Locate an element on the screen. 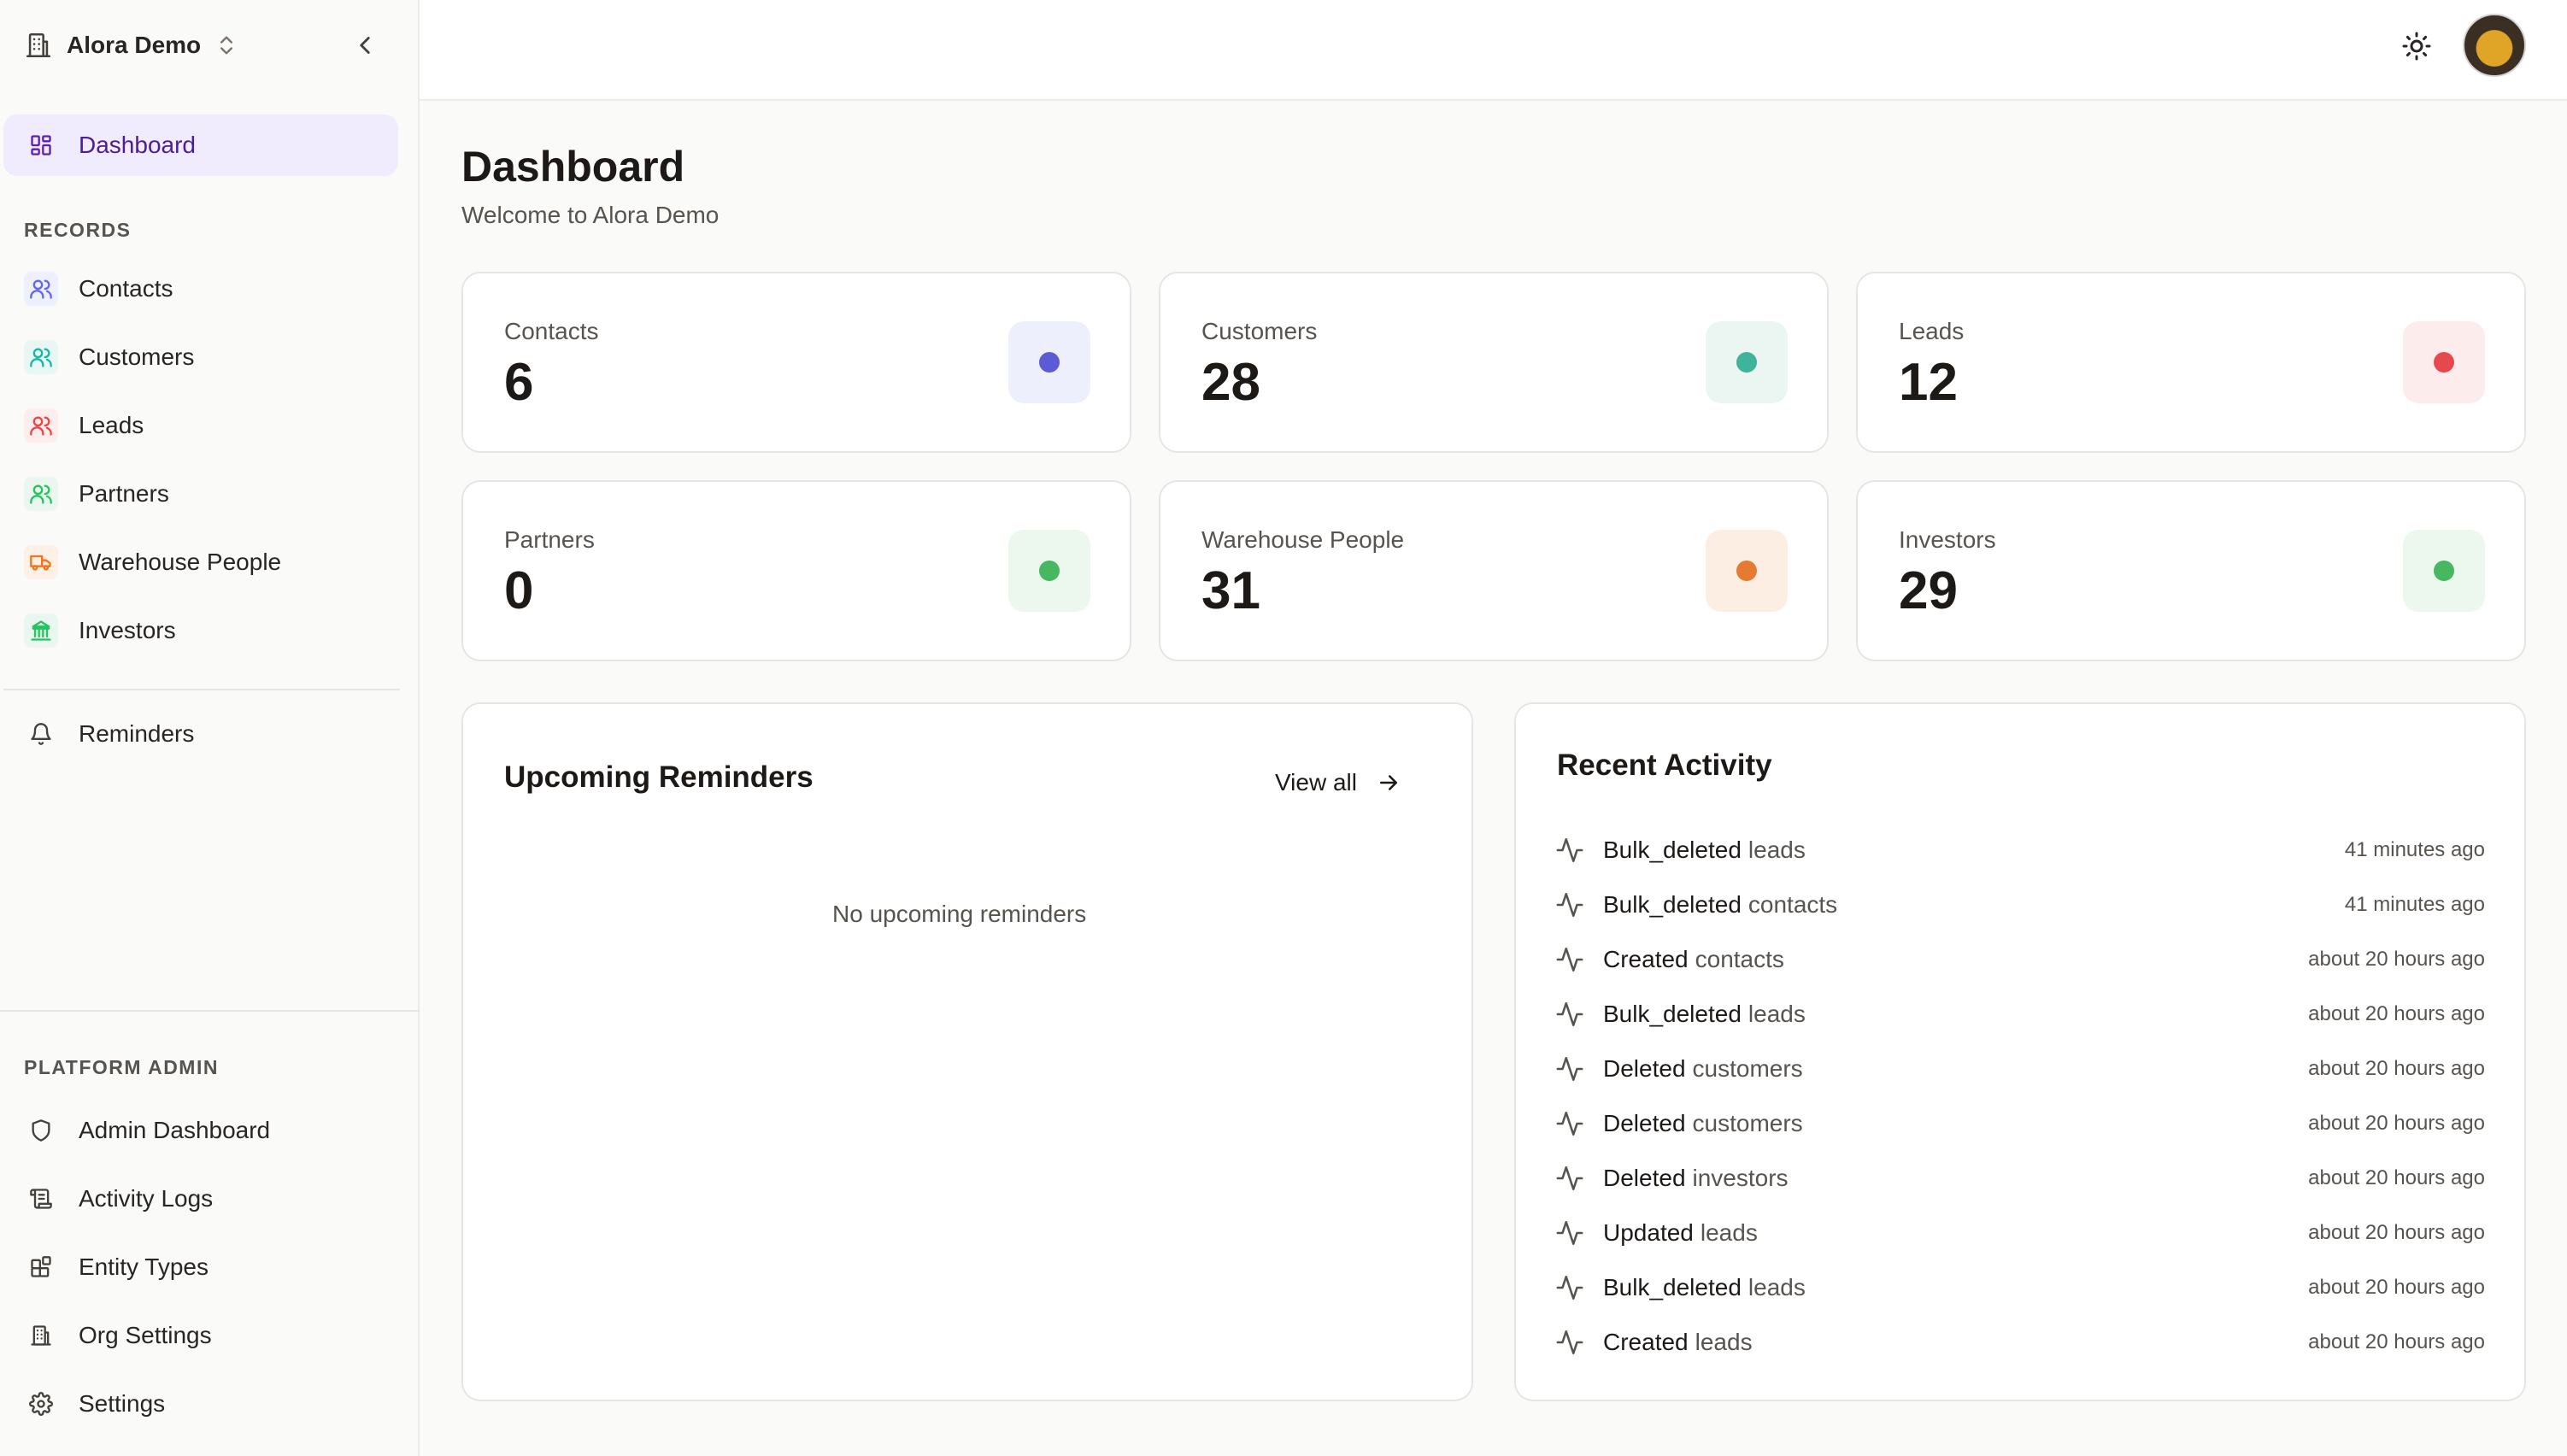  panel-title: Upcoming Reminders is located at coordinates (659, 777).